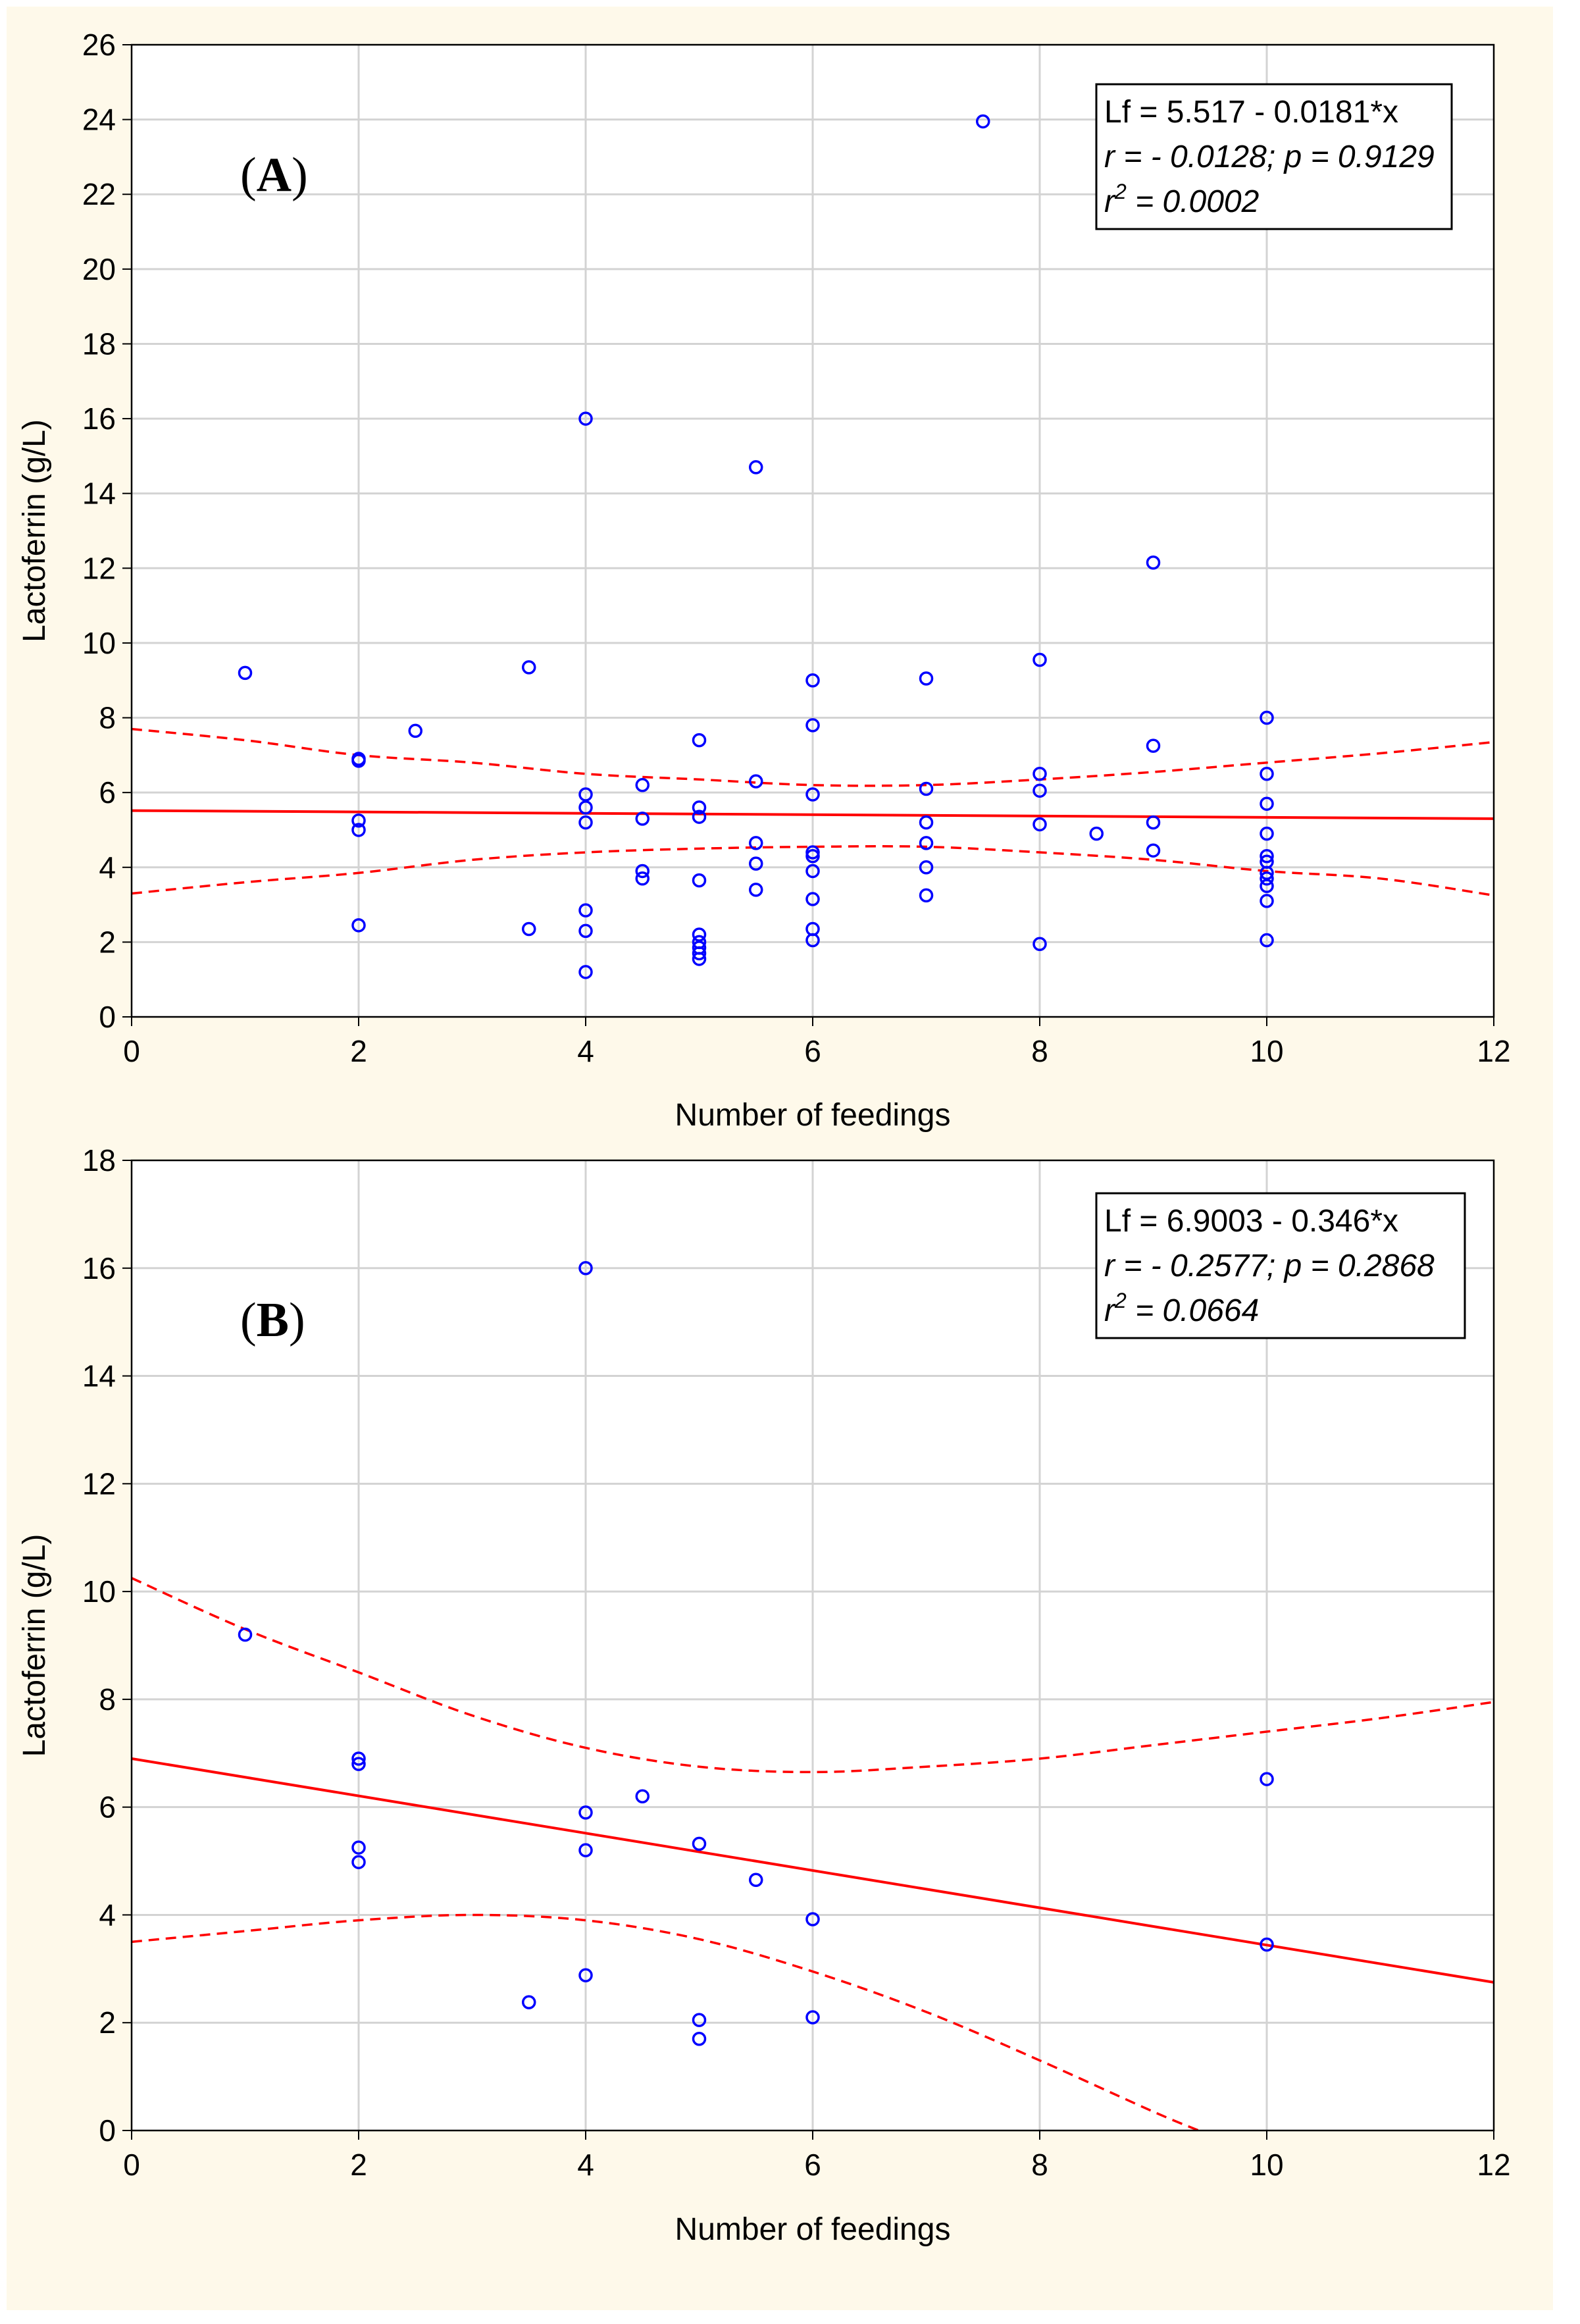 Image resolution: width=1580 pixels, height=2324 pixels. Describe the element at coordinates (813, 1051) in the screenshot. I see `panel-a-x-tick-label: 6` at that location.